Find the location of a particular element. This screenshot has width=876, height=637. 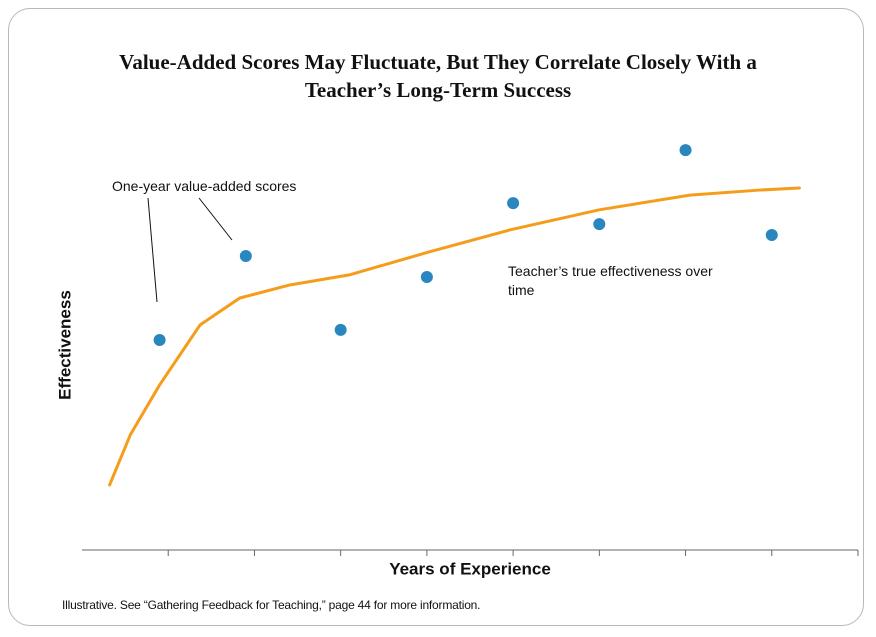

y-axis-label: Effectiveness is located at coordinates (64, 345).